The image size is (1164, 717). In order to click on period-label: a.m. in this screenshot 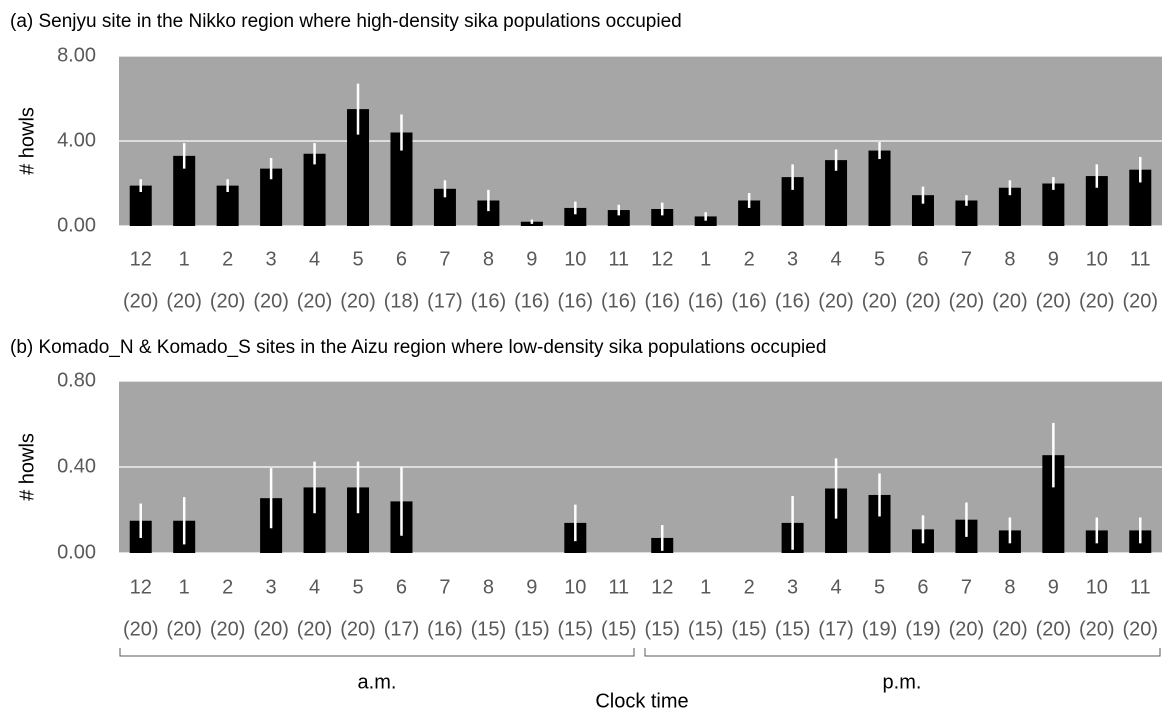, I will do `click(377, 682)`.